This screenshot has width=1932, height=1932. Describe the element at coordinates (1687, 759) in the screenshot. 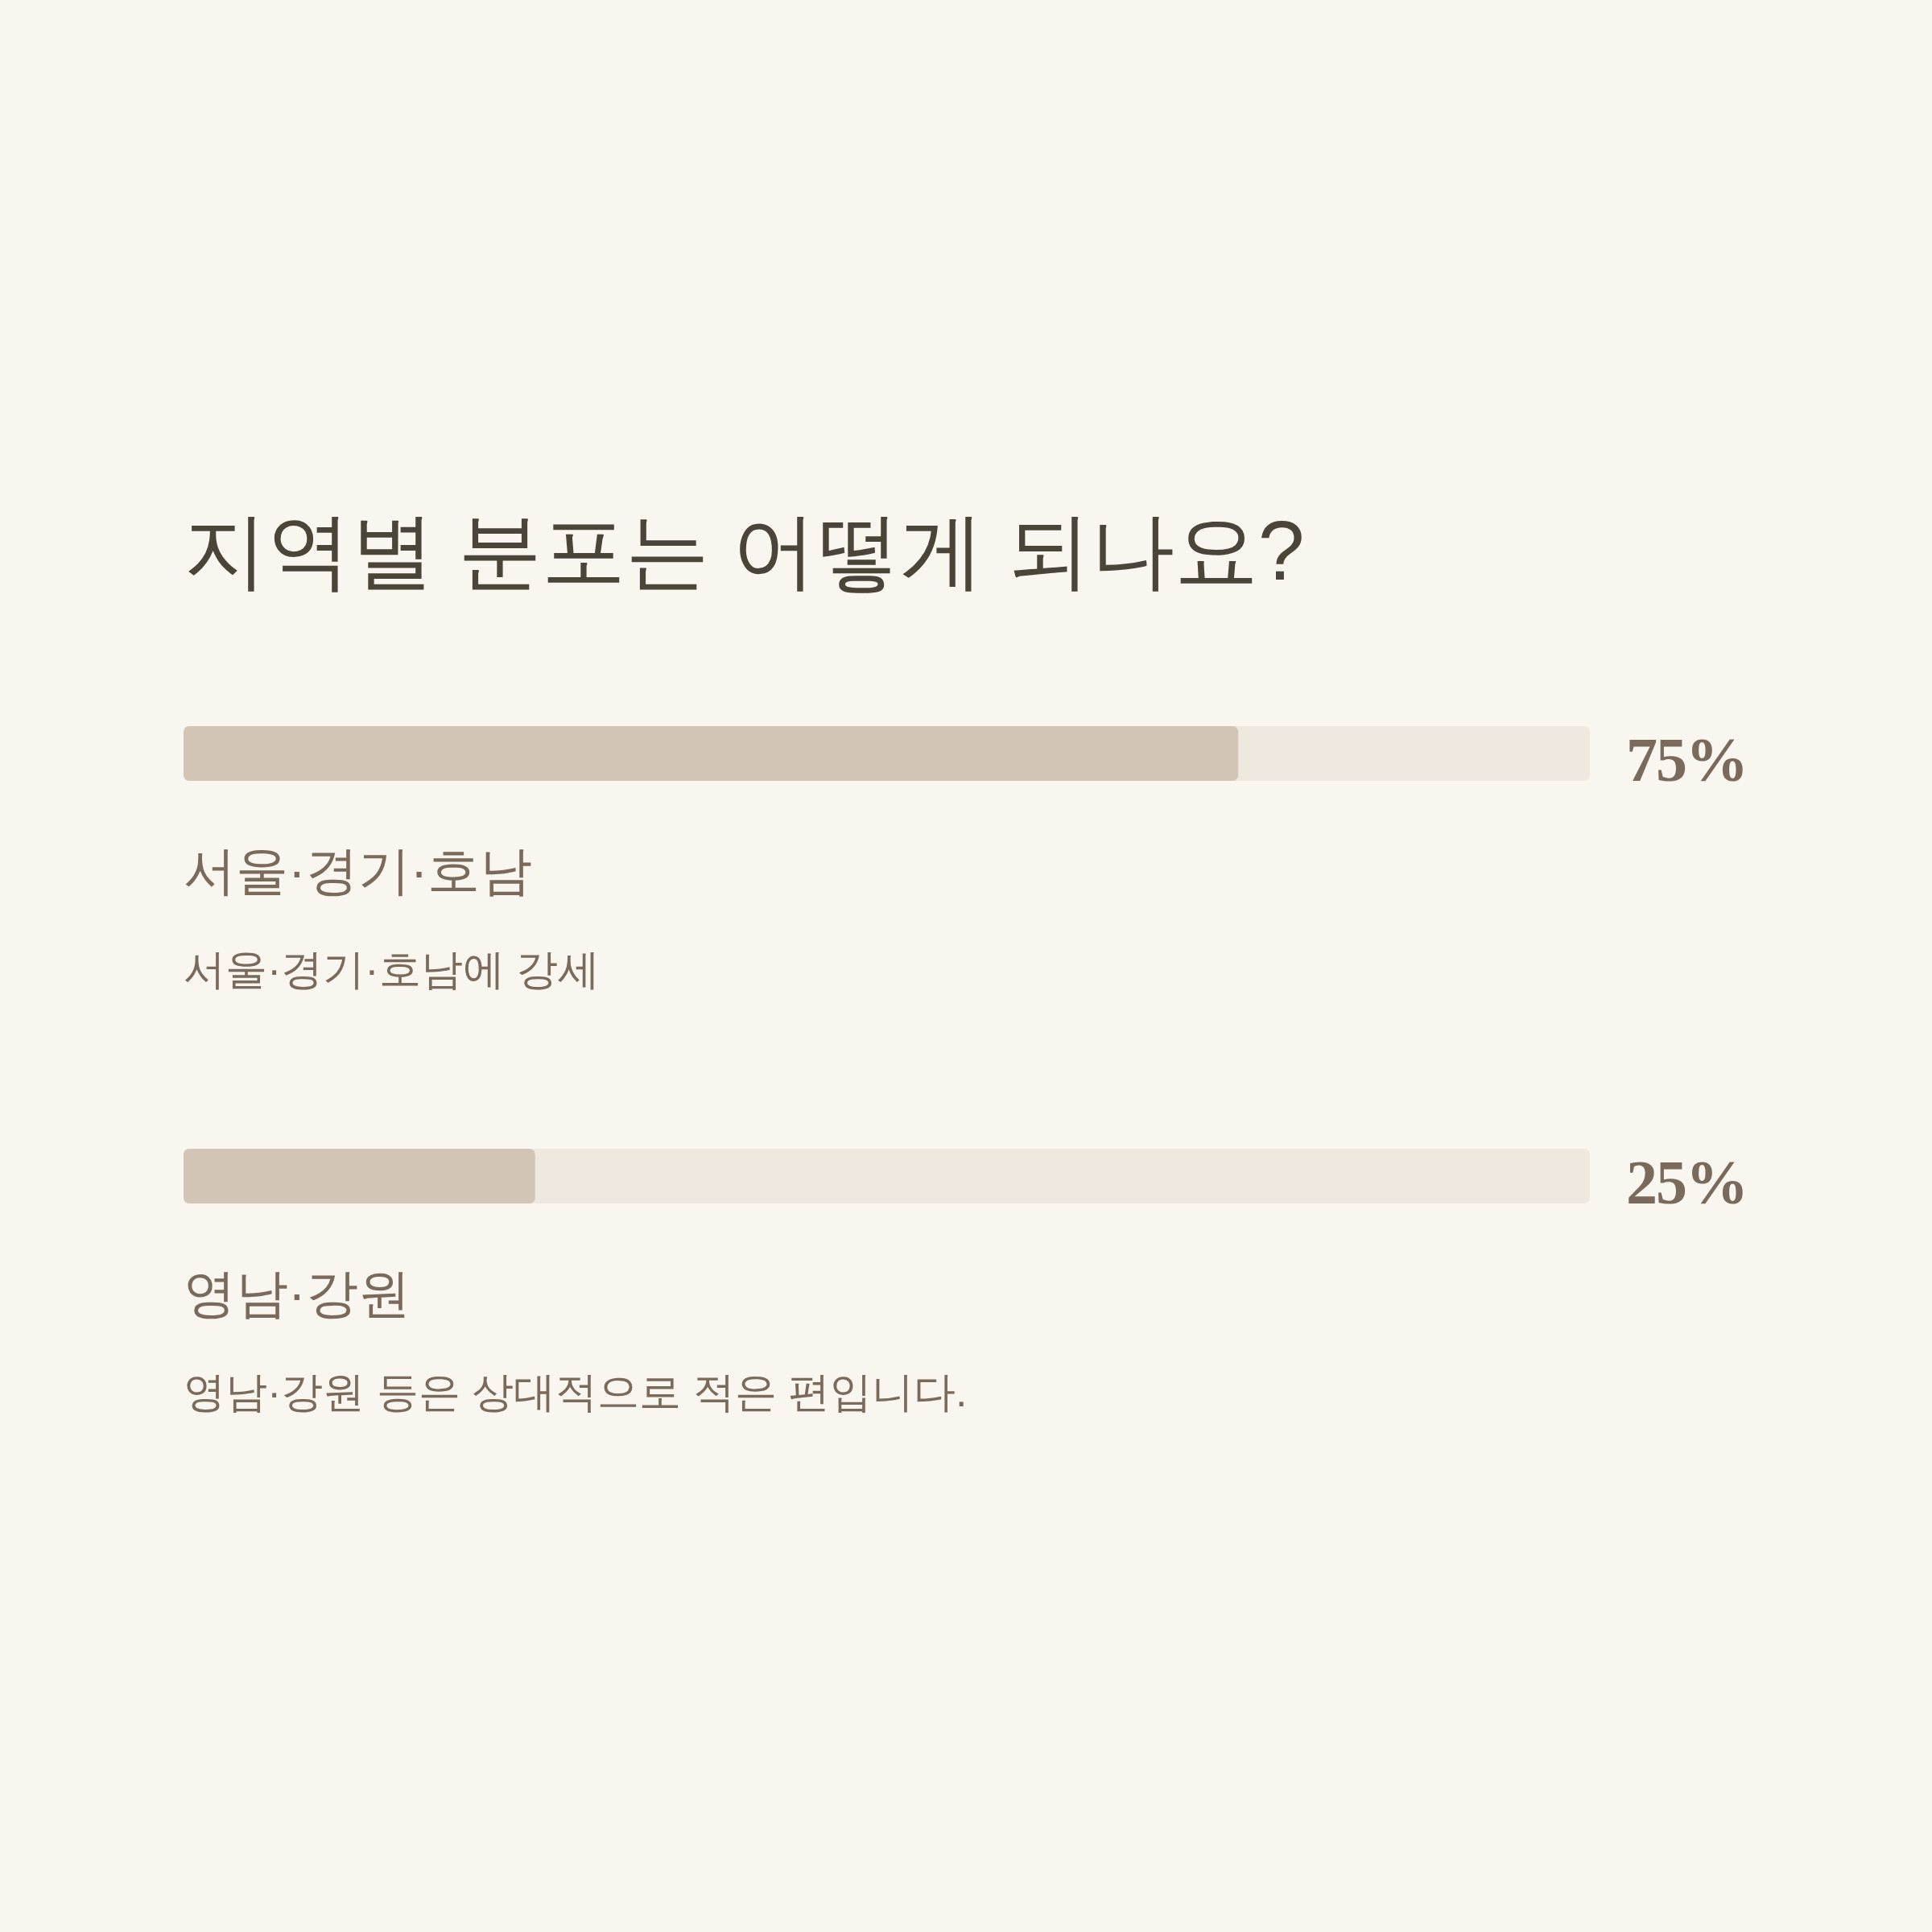

I see `value-label: 75%` at that location.